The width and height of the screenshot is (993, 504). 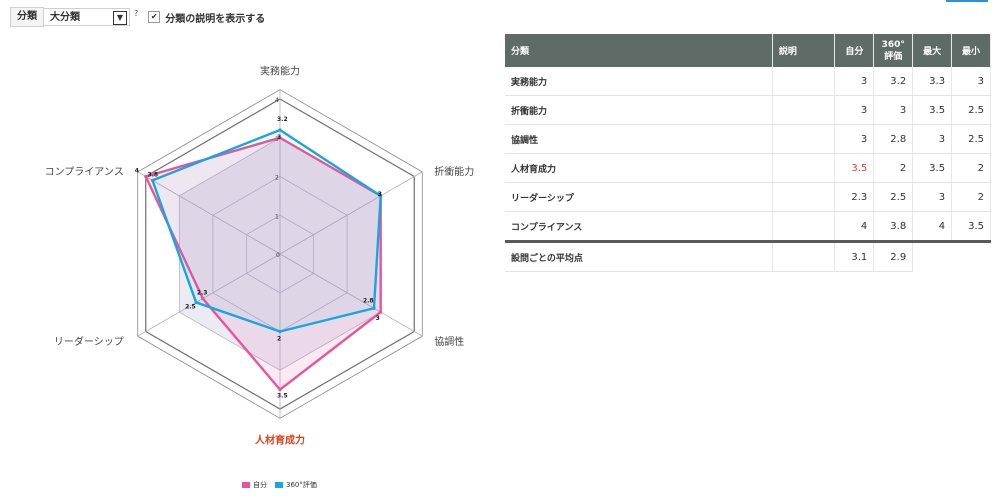 I want to click on category-select: 大分類 ▼, so click(x=87, y=17).